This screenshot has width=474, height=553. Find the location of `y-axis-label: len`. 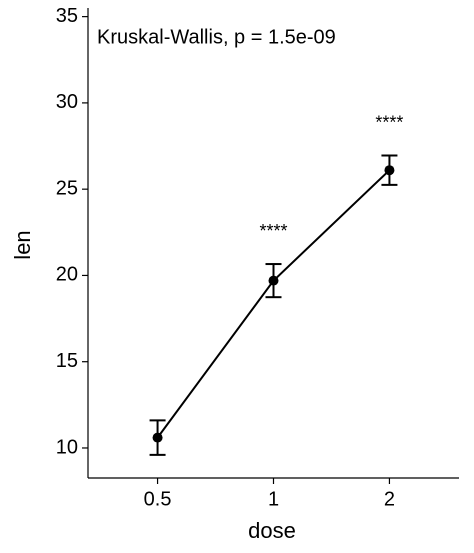

y-axis-label: len is located at coordinates (22, 244).